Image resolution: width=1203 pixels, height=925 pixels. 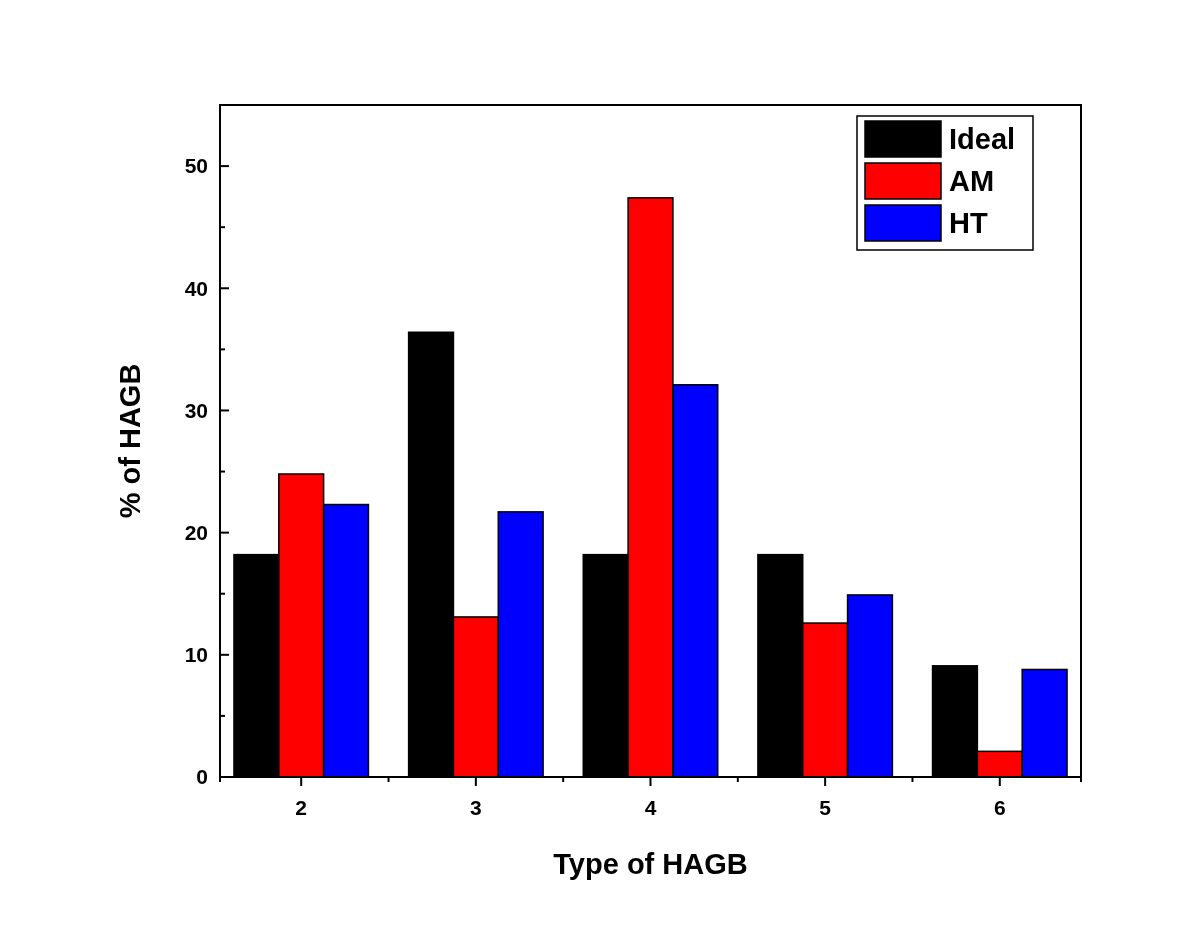 I want to click on y-tick-label: 0, so click(x=202, y=777).